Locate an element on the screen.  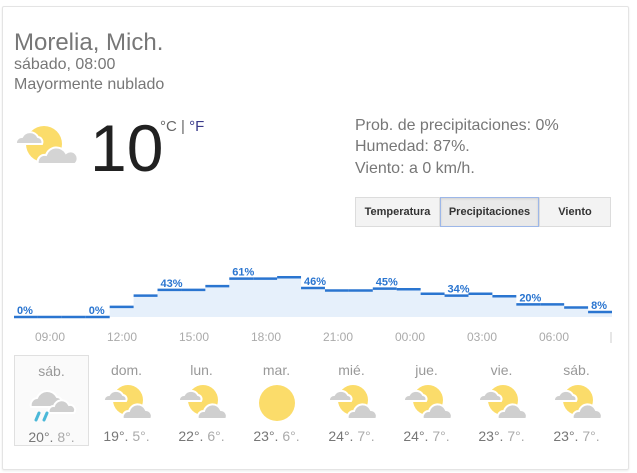
day-name: dom. is located at coordinates (126, 370).